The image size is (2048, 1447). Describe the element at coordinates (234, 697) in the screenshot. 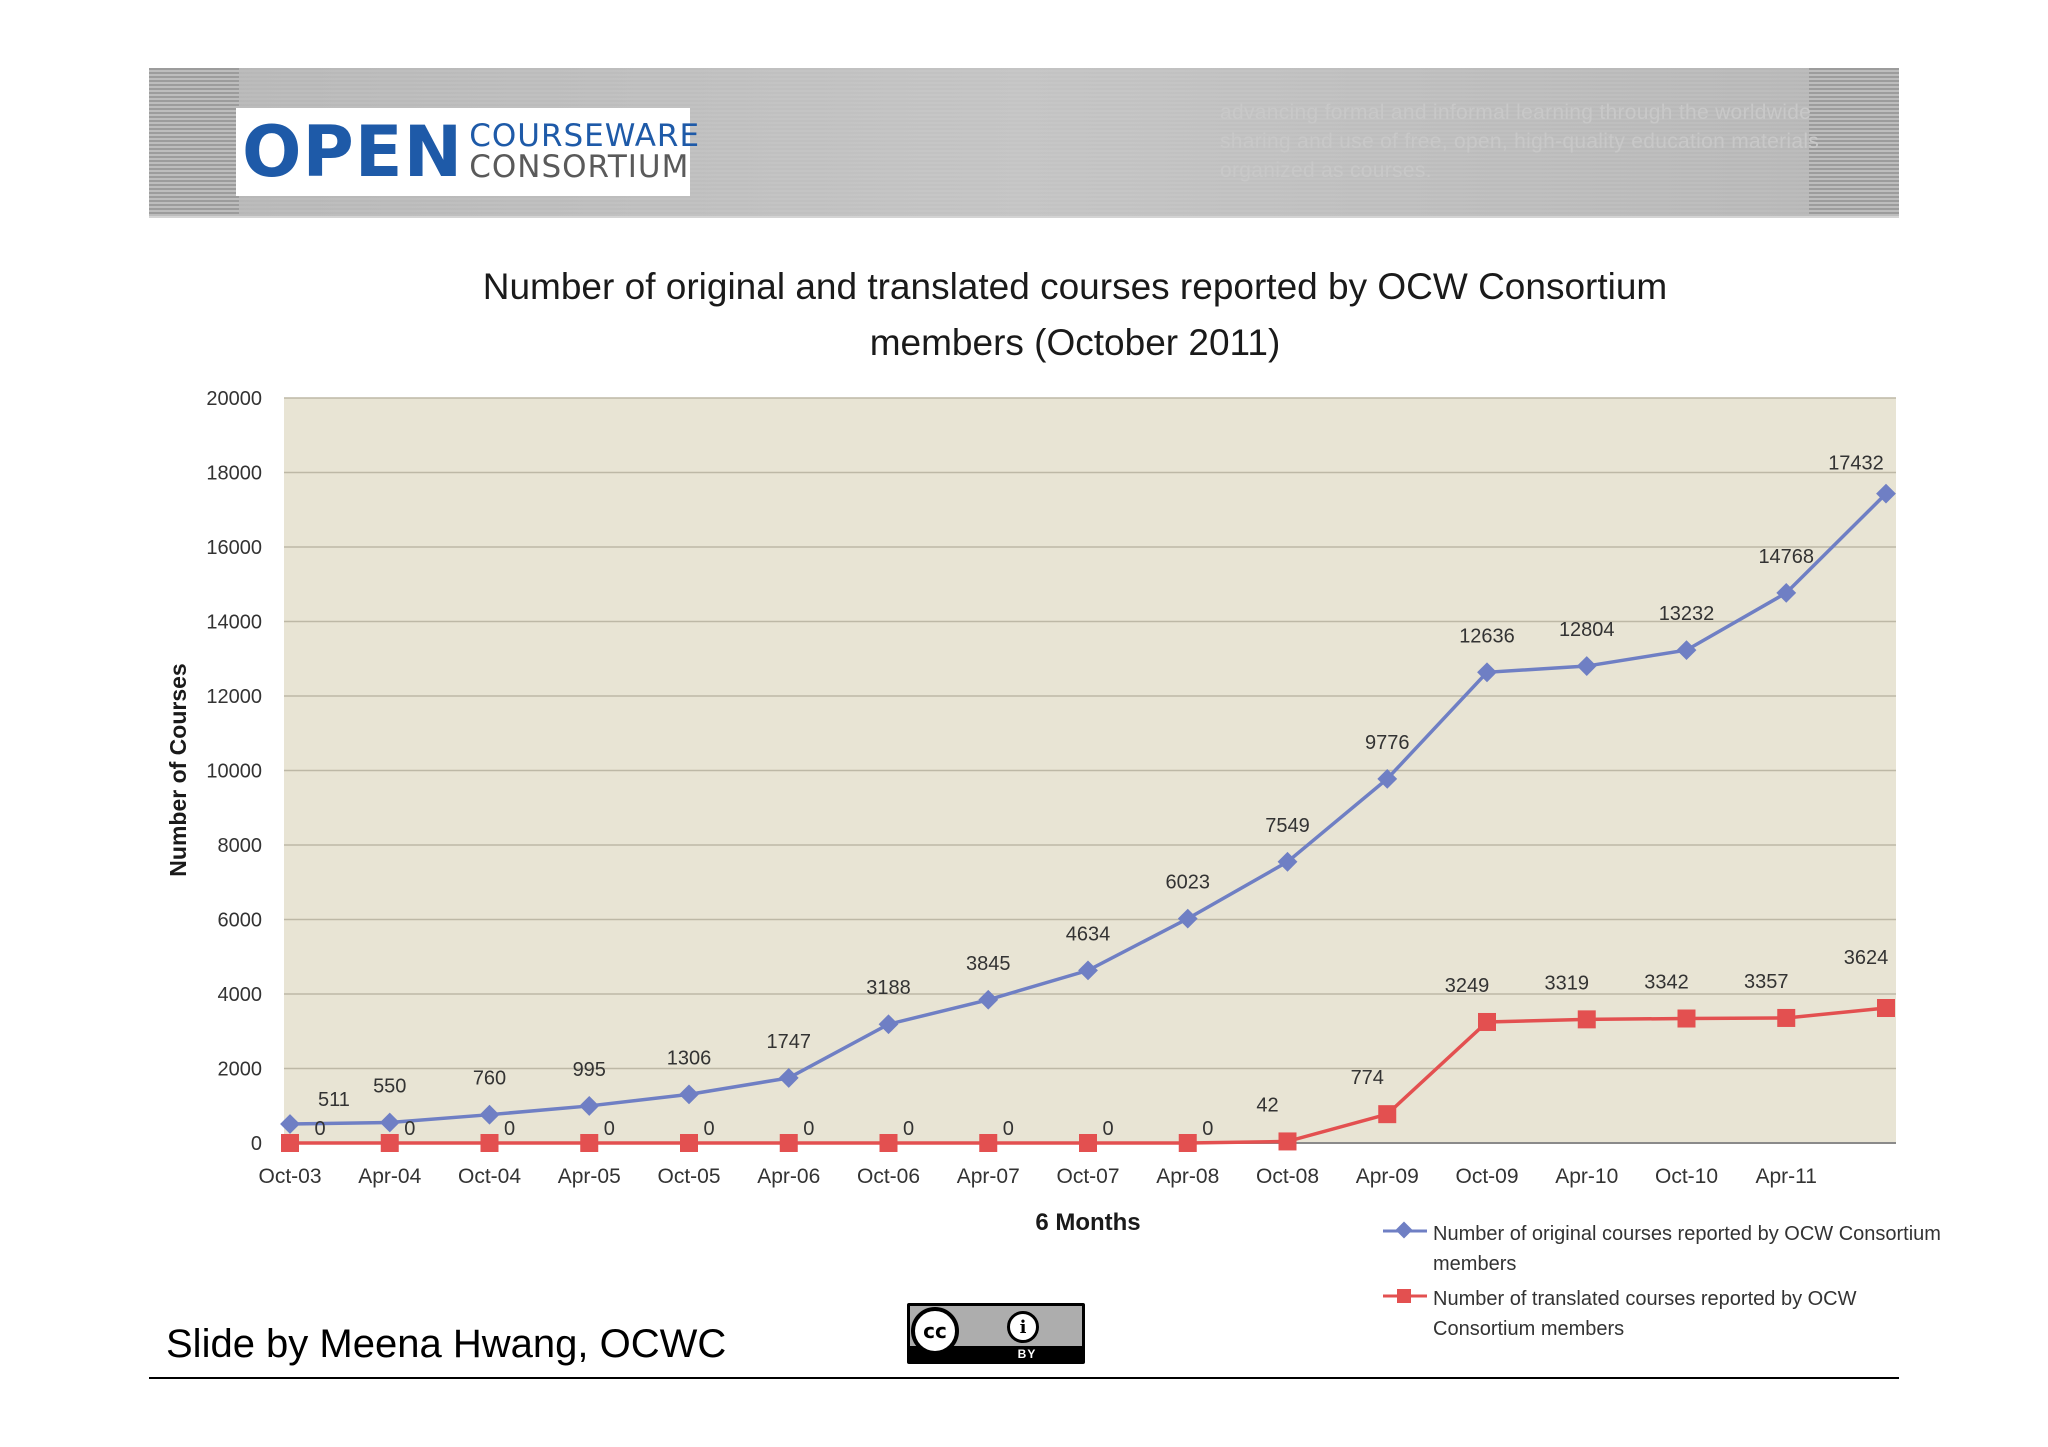

I see `y-tick-label: 12000` at that location.